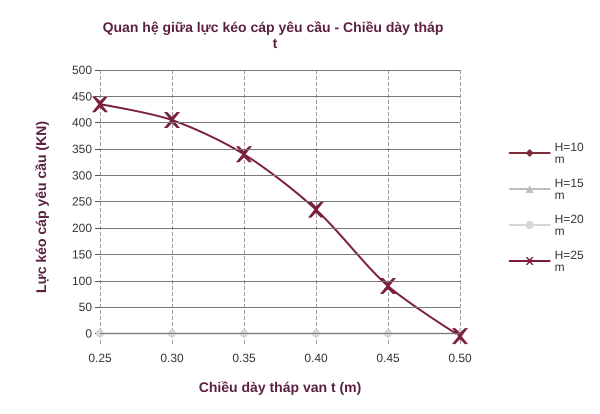 The image size is (600, 414). What do you see at coordinates (244, 358) in the screenshot?
I see `x-tick-label: 0.35` at bounding box center [244, 358].